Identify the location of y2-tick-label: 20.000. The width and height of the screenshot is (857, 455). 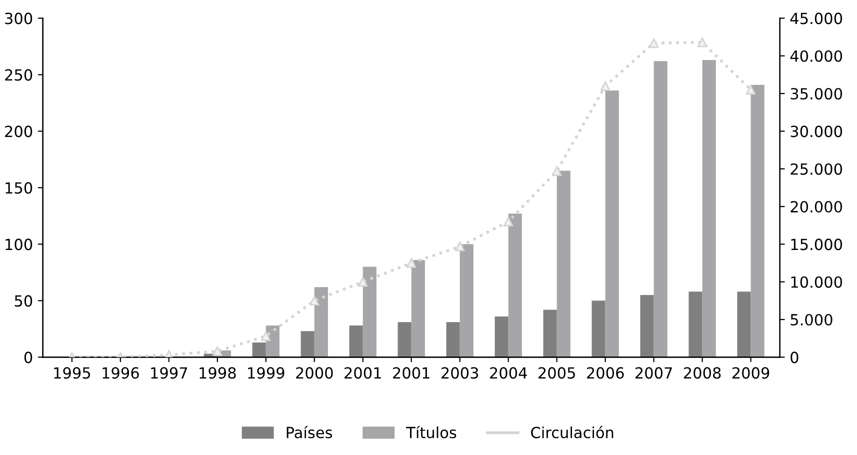
(816, 206).